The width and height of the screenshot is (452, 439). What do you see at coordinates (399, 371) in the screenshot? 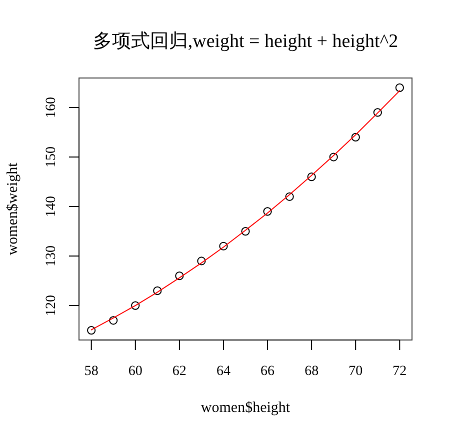
I see `x-tick-label: 72` at bounding box center [399, 371].